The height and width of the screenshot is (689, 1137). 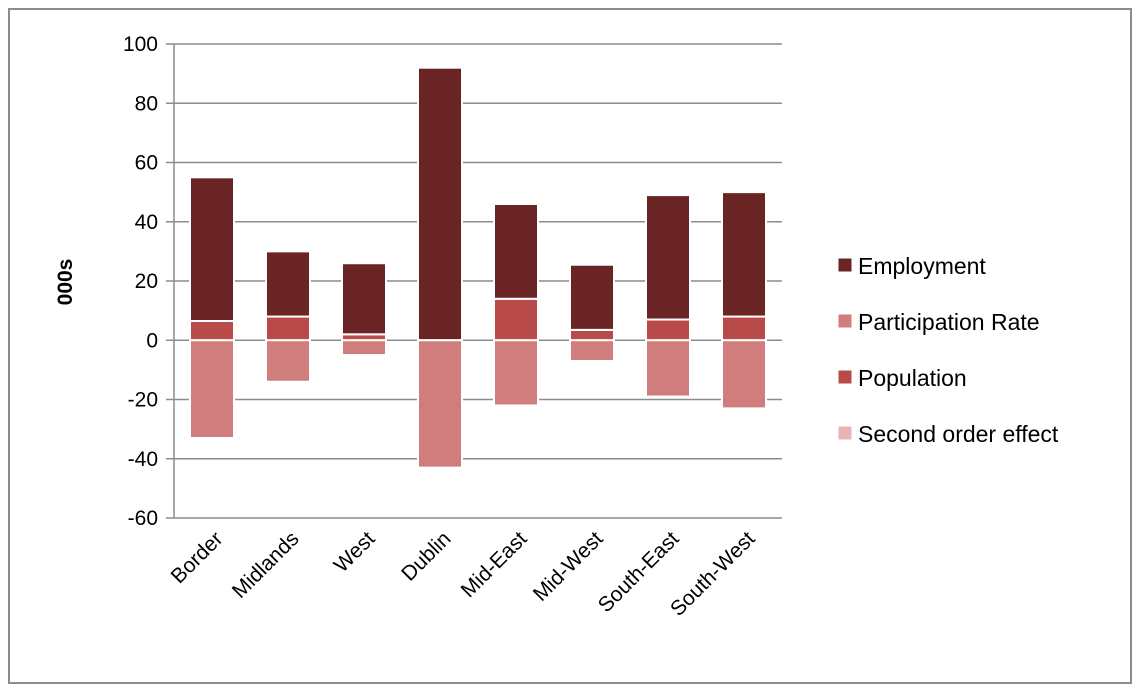 I want to click on y-tick-label: -20, so click(x=143, y=400).